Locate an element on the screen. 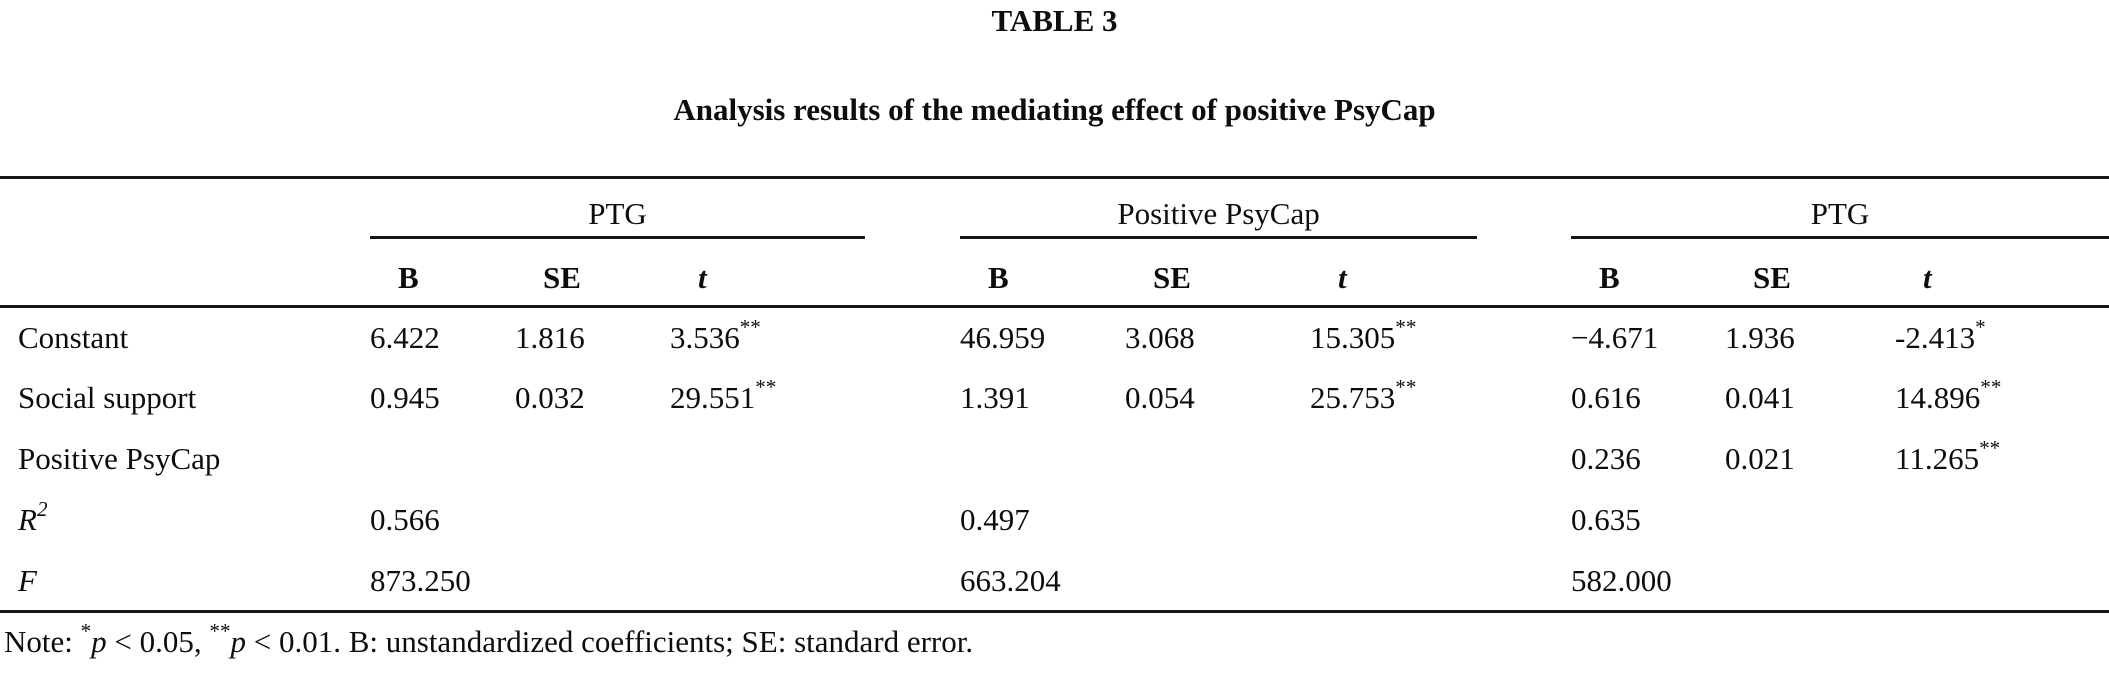  row-label: F is located at coordinates (27, 580).